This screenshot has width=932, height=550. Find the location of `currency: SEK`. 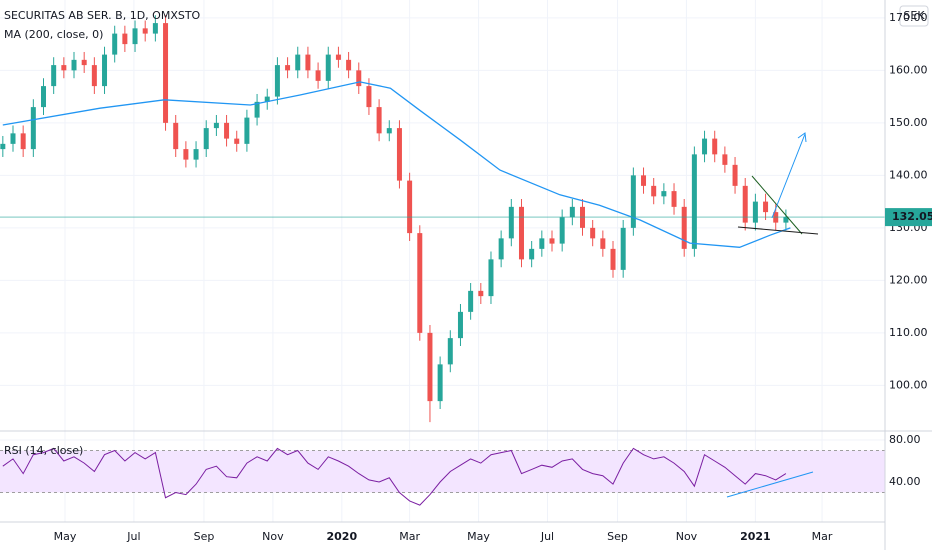

currency: SEK is located at coordinates (914, 15).